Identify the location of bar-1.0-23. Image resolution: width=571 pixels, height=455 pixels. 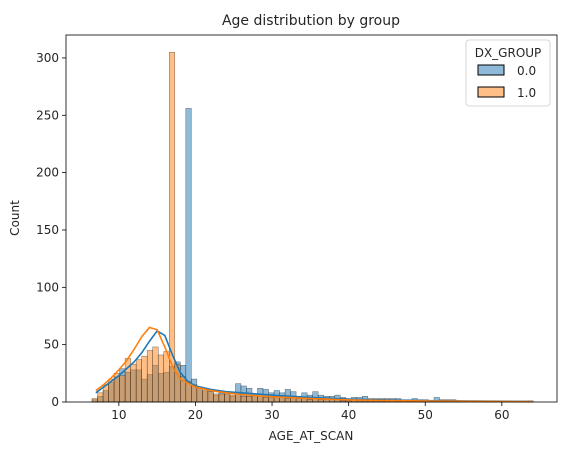
(221, 398).